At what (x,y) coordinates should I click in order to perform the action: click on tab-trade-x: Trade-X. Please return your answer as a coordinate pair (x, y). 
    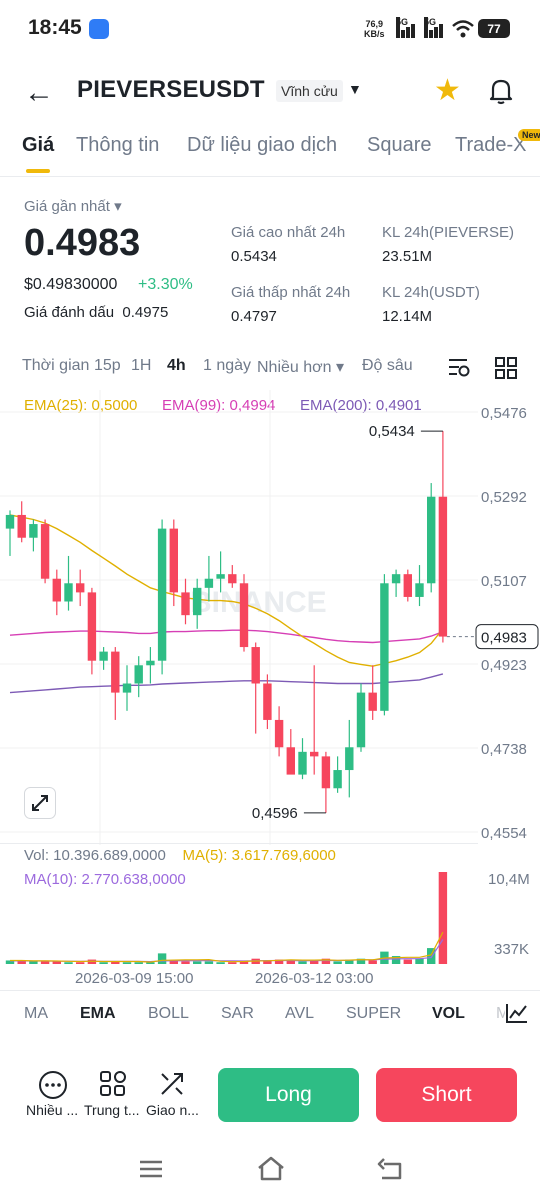
    Looking at the image, I should click on (491, 145).